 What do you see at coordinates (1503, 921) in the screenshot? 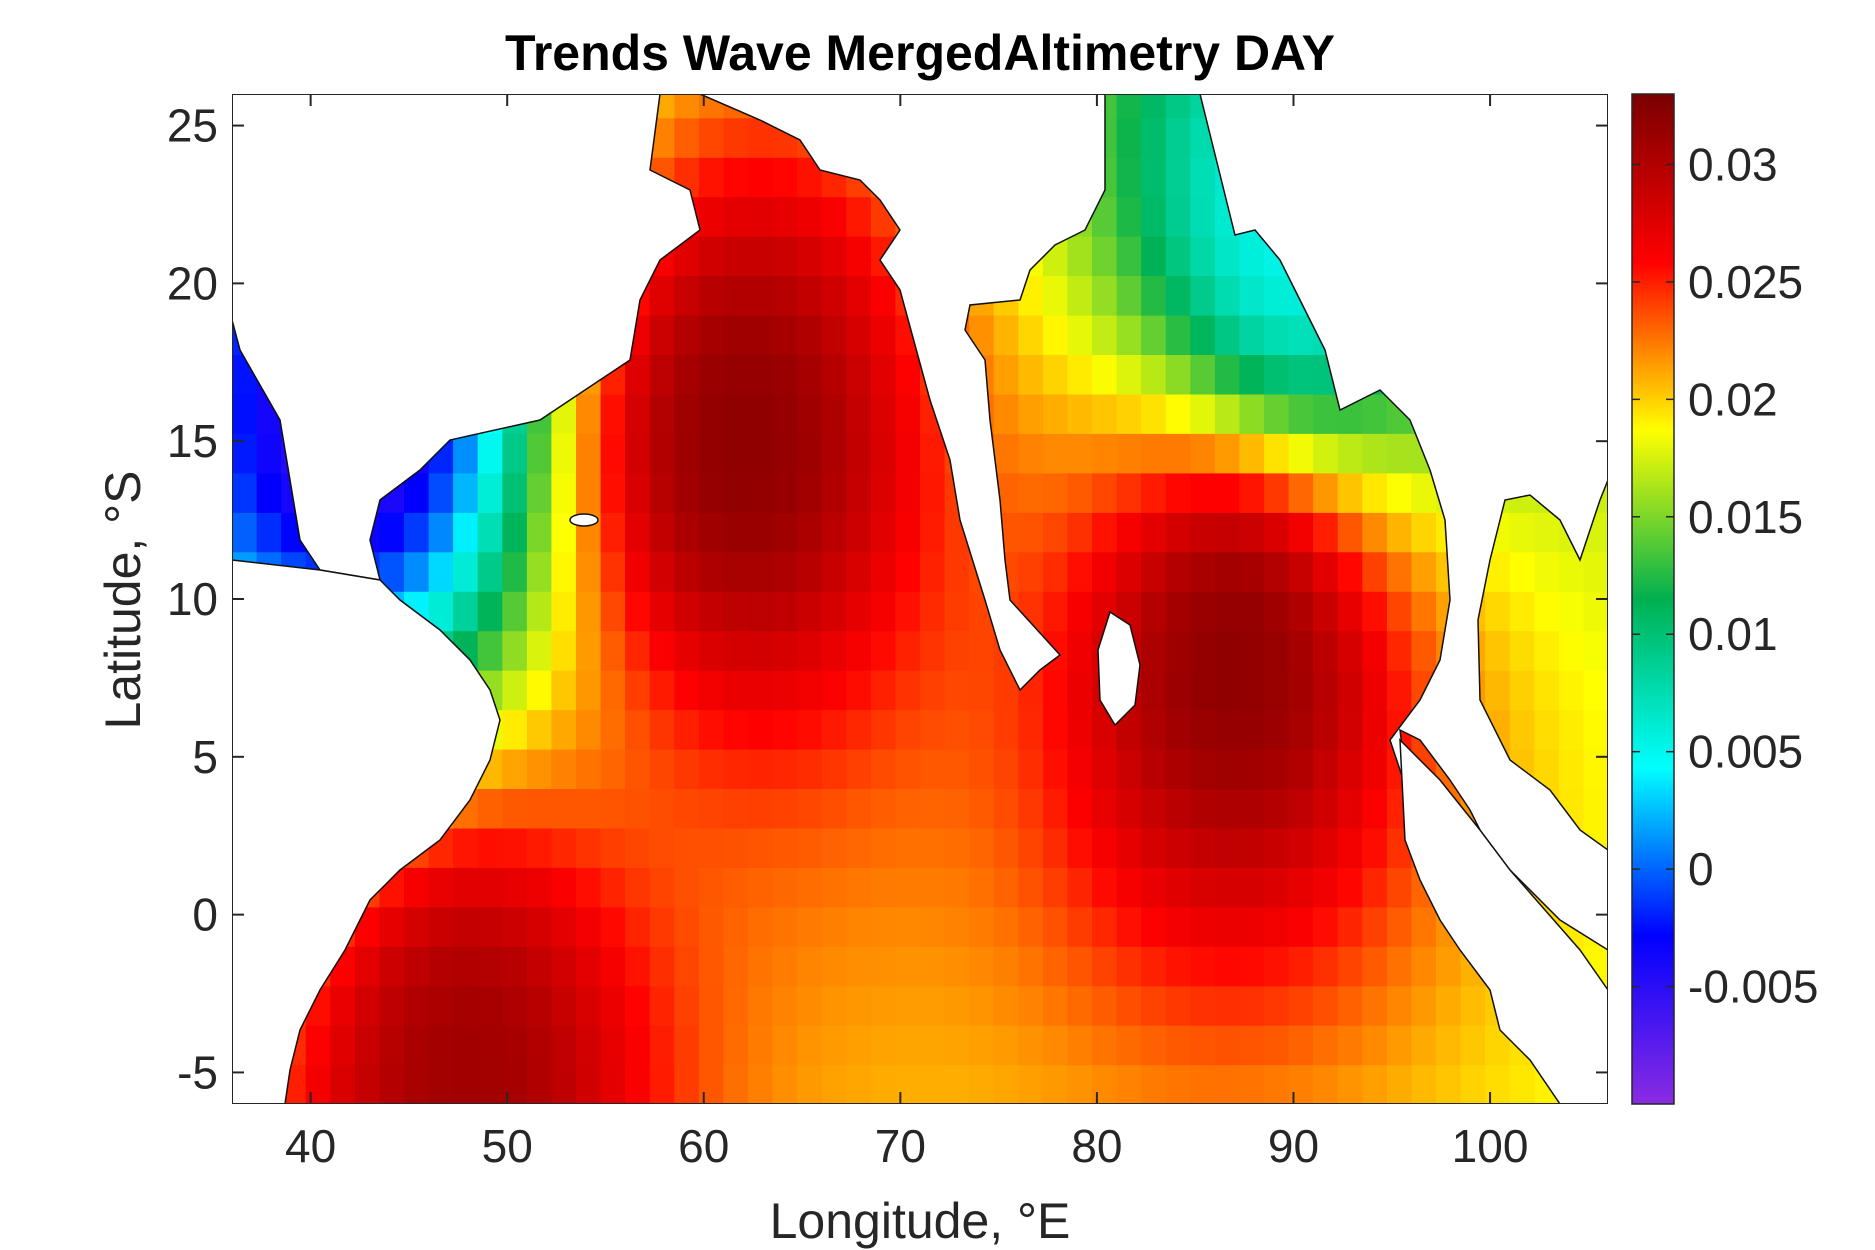
I see `land-sumatra` at bounding box center [1503, 921].